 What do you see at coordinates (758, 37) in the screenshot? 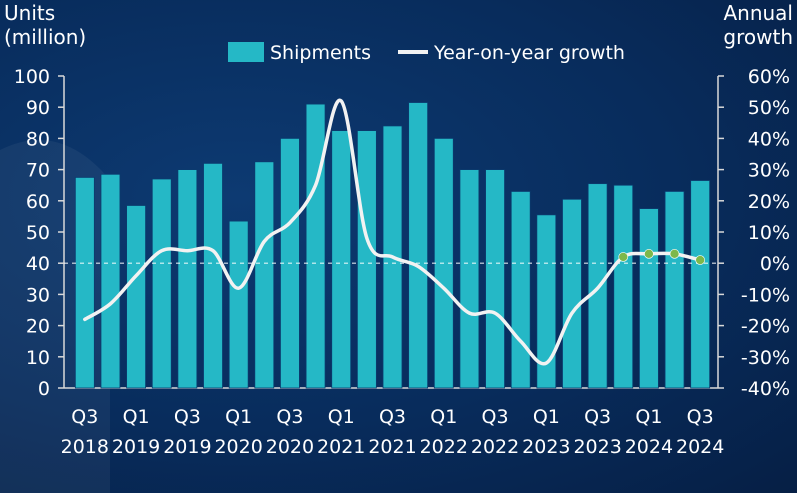
I see `right-axis-title-line2: growth` at bounding box center [758, 37].